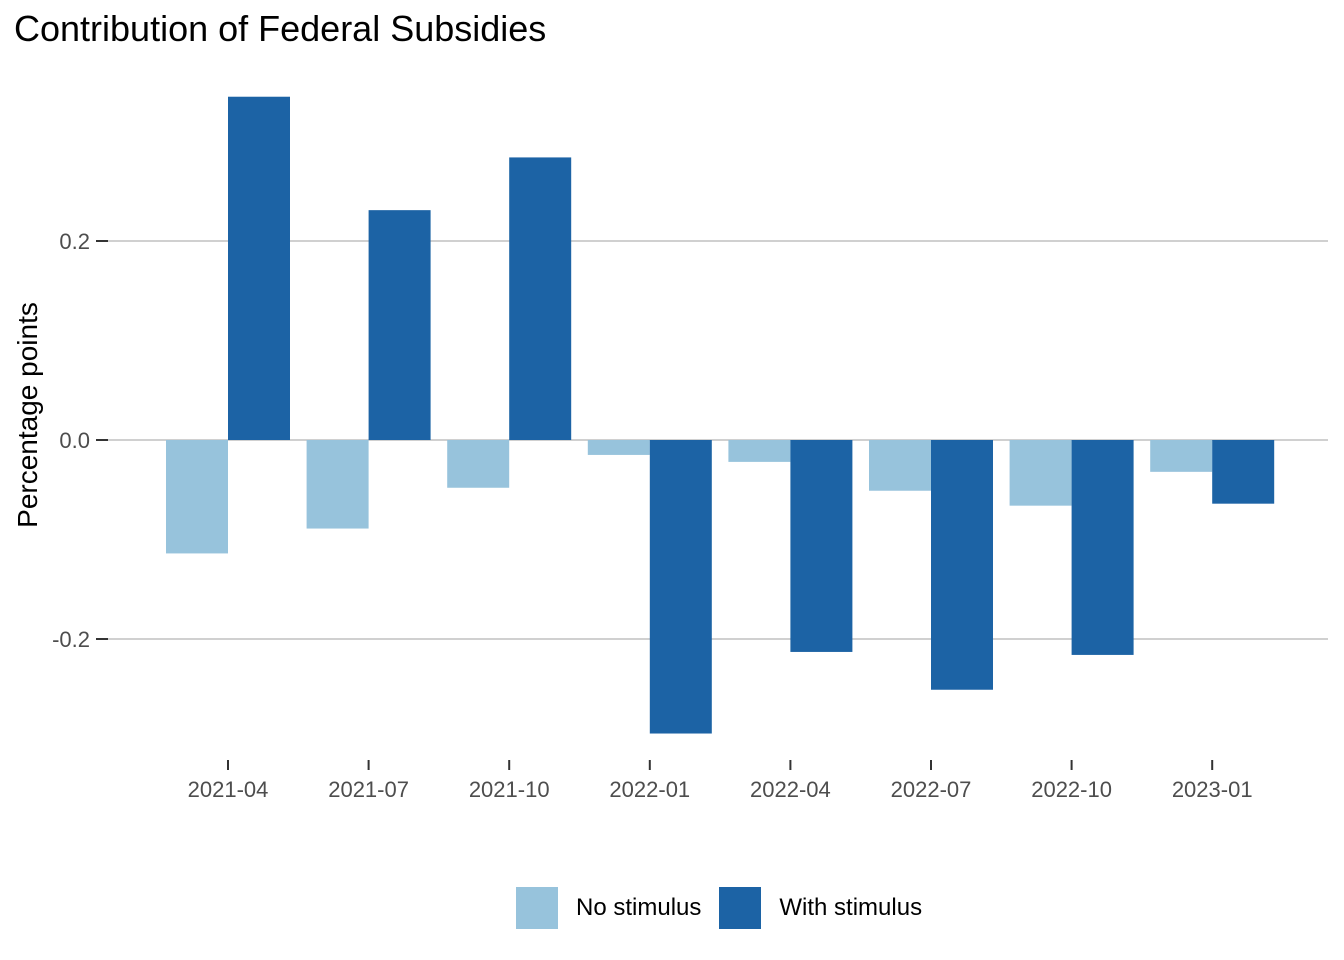 The image size is (1344, 960). What do you see at coordinates (931, 789) in the screenshot?
I see `x-tick-label: 2022-07` at bounding box center [931, 789].